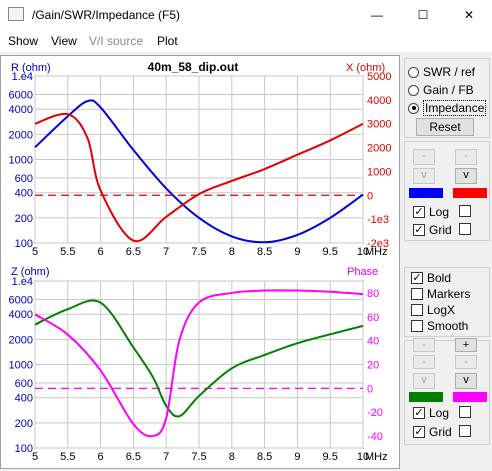  What do you see at coordinates (449, 72) in the screenshot?
I see `radio-swr-label: SWR / ref` at bounding box center [449, 72].